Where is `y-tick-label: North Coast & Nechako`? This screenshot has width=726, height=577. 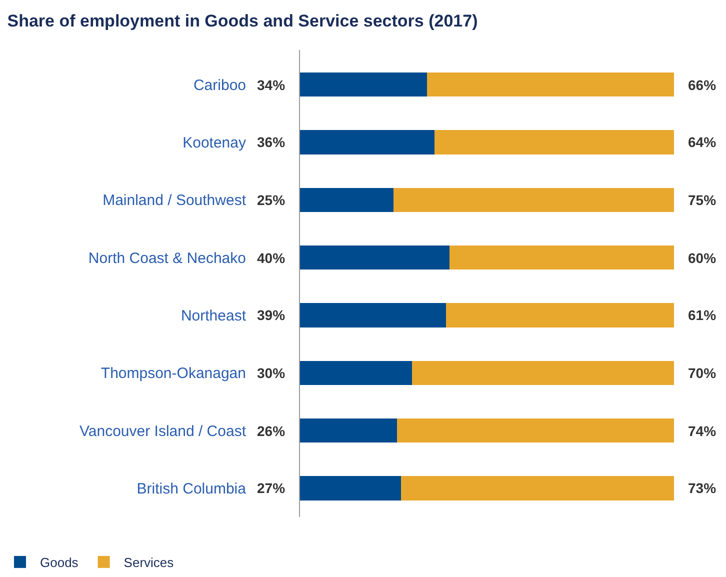 y-tick-label: North Coast & Nechako is located at coordinates (167, 258).